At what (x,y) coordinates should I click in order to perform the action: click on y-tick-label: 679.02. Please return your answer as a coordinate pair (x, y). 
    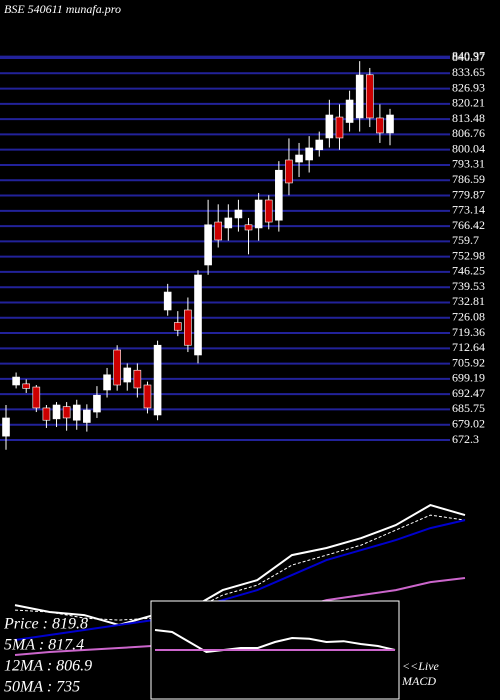
    Looking at the image, I should click on (468, 423).